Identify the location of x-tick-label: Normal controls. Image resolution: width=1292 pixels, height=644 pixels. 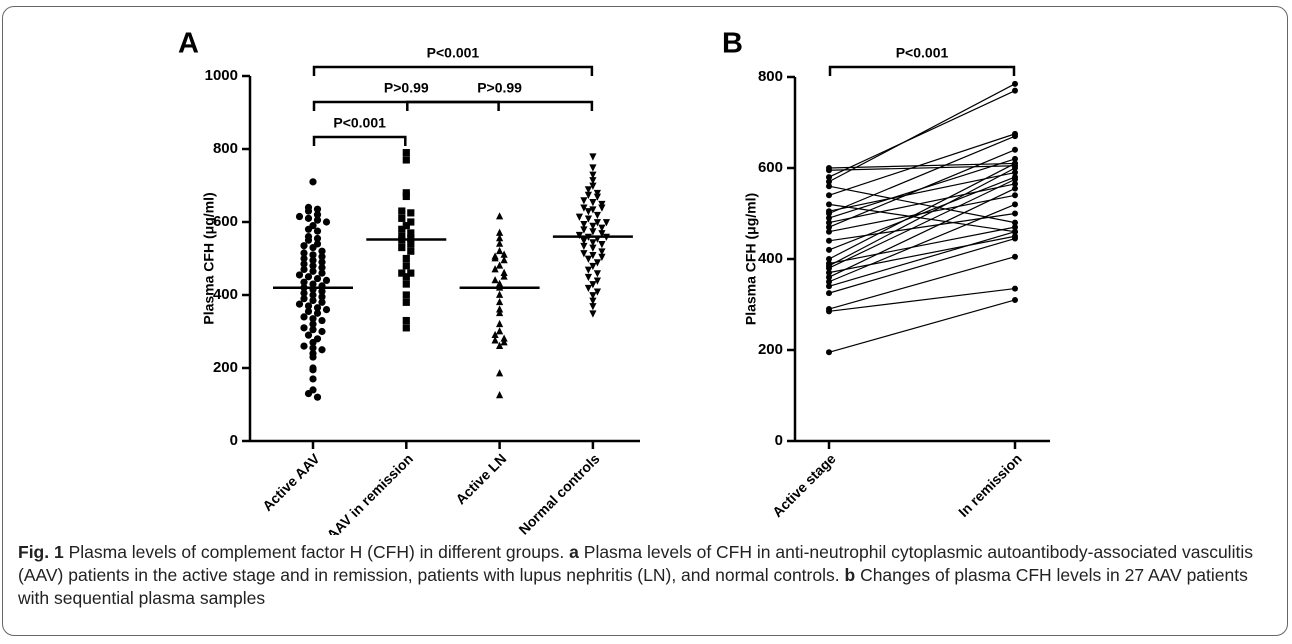
(558, 492).